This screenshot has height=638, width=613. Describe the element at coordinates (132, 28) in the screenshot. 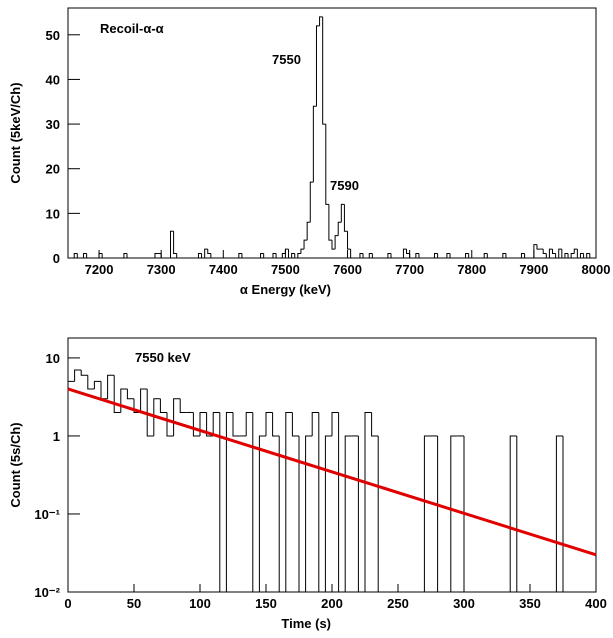

I see `chart-title: Recoil-α-α` at that location.